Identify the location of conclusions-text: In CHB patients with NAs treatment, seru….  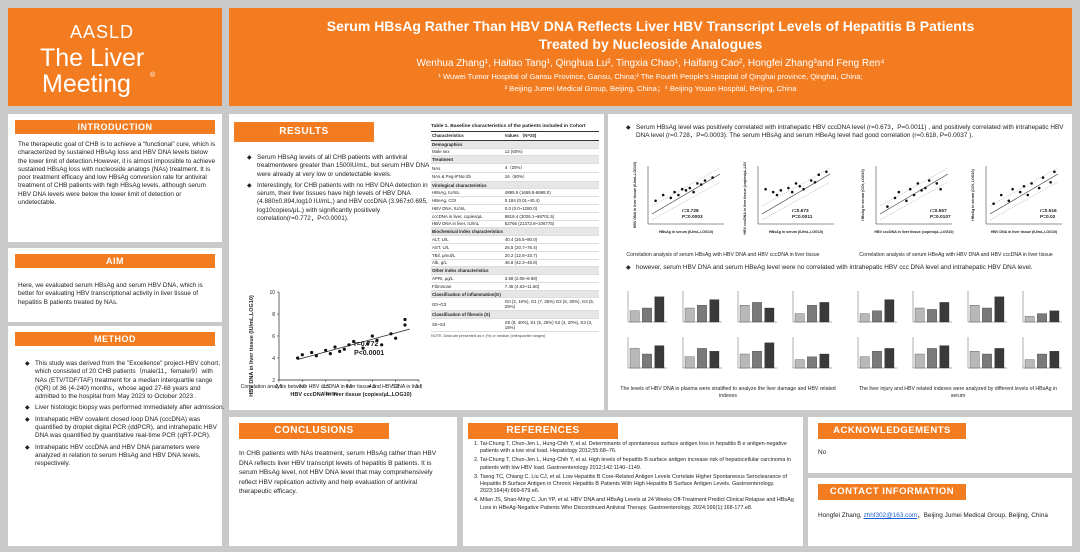
(338, 473).